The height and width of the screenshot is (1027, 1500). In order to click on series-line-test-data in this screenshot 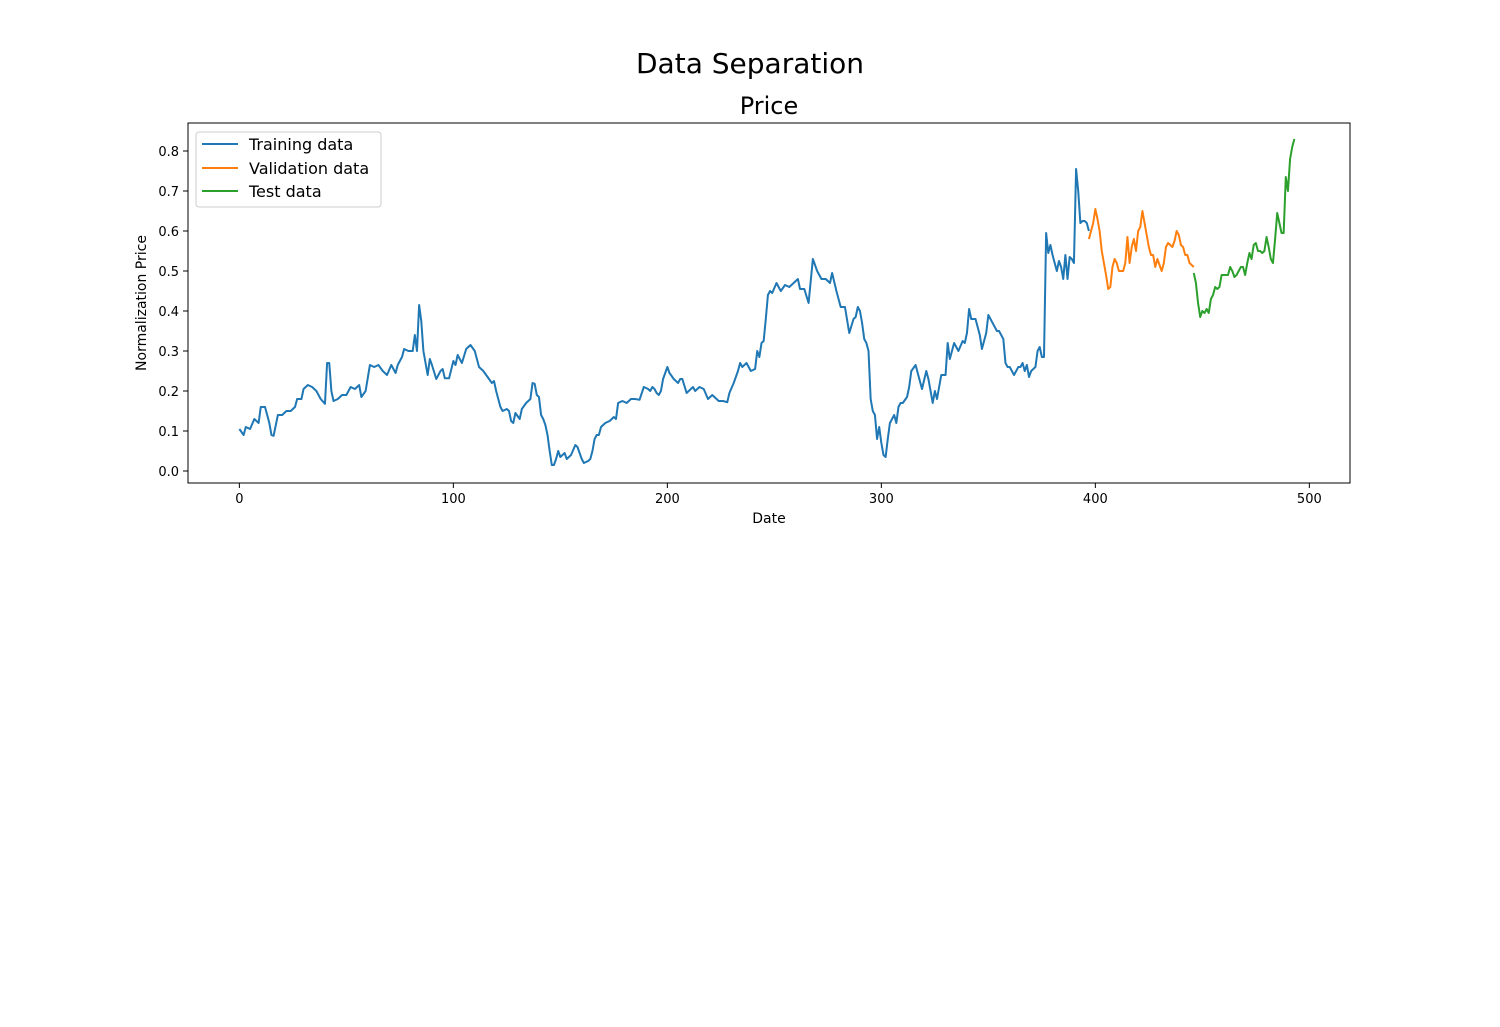, I will do `click(1244, 228)`.